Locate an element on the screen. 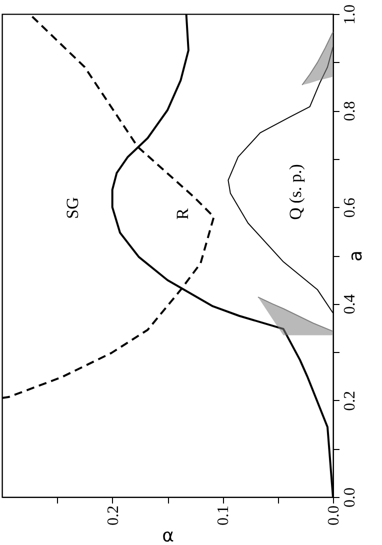 This screenshot has height=545, width=382. y-axis-title: a is located at coordinates (356, 256).